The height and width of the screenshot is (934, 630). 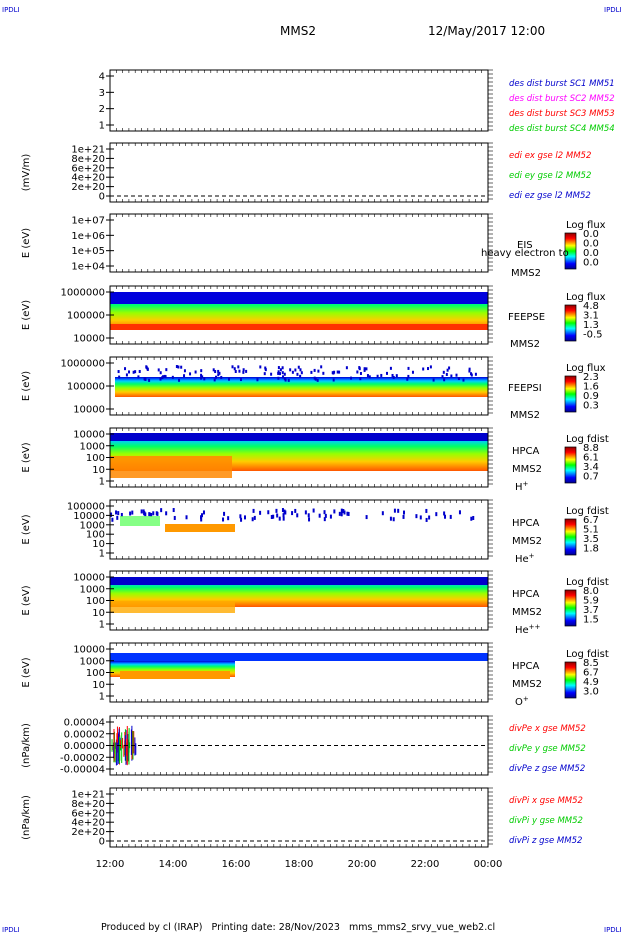 I want to click on y-tick-label: 1e+05, so click(x=88, y=251).